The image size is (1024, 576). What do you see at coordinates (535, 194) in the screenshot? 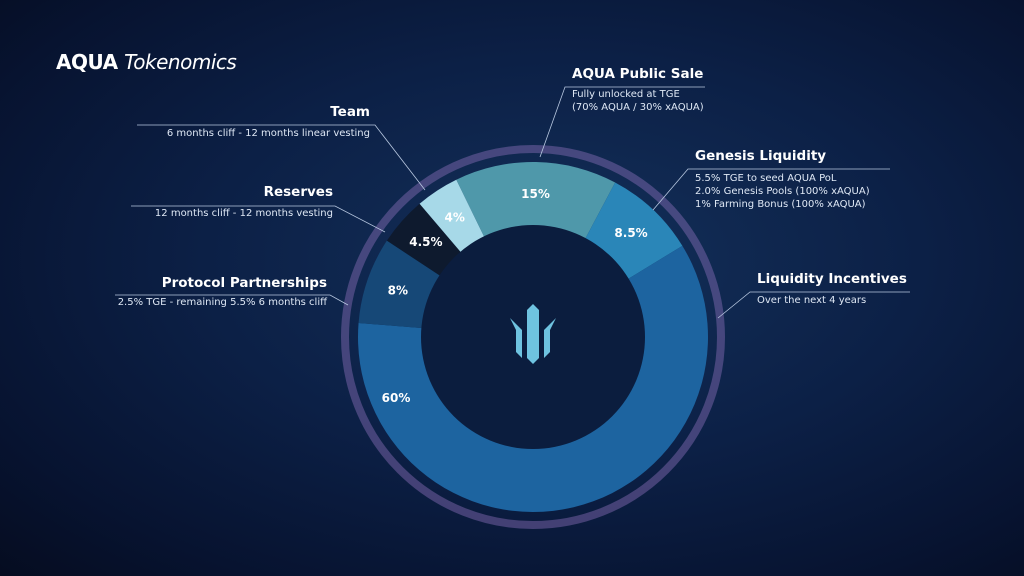
I see `slice-label: 15%` at bounding box center [535, 194].